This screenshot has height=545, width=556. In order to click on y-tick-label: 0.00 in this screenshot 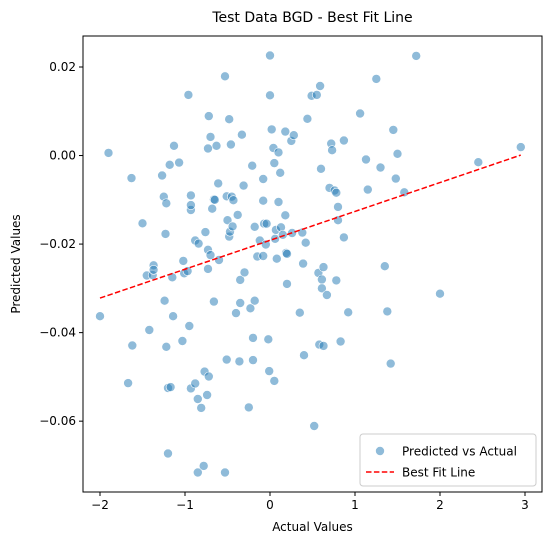, I will do `click(62, 156)`.